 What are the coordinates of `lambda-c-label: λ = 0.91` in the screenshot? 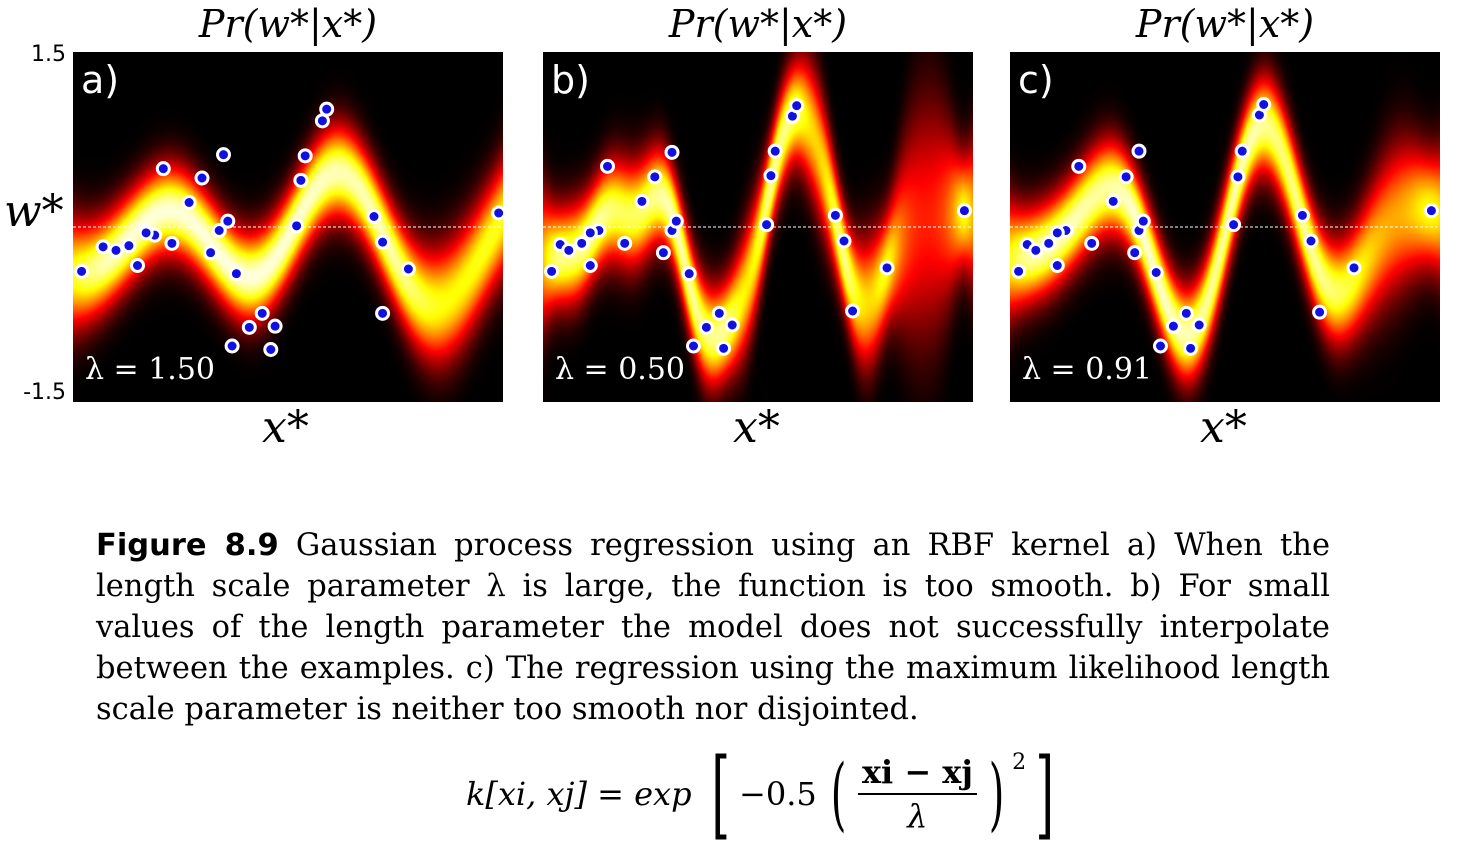 It's located at (1087, 369).